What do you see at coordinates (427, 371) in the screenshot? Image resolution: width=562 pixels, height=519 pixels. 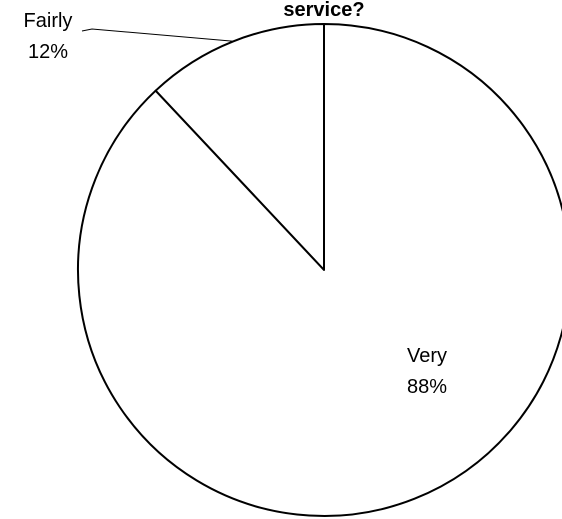 I see `slice-label-very: Very 88%` at bounding box center [427, 371].